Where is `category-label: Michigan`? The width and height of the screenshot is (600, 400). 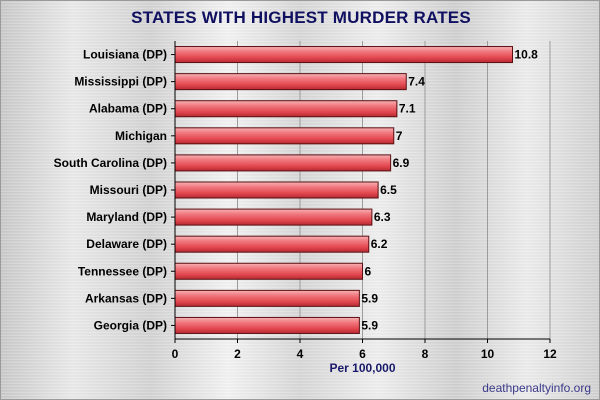 category-label: Michigan is located at coordinates (141, 136).